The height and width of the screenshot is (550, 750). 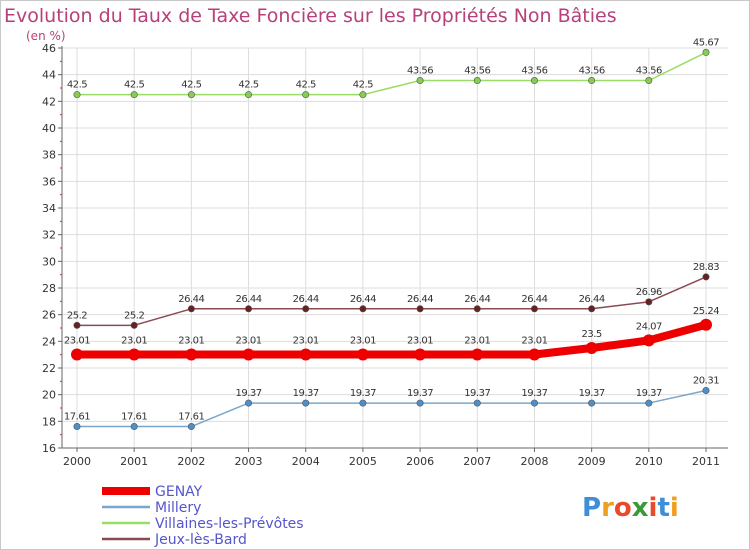 I want to click on x-tick-label: 2005, so click(x=363, y=461).